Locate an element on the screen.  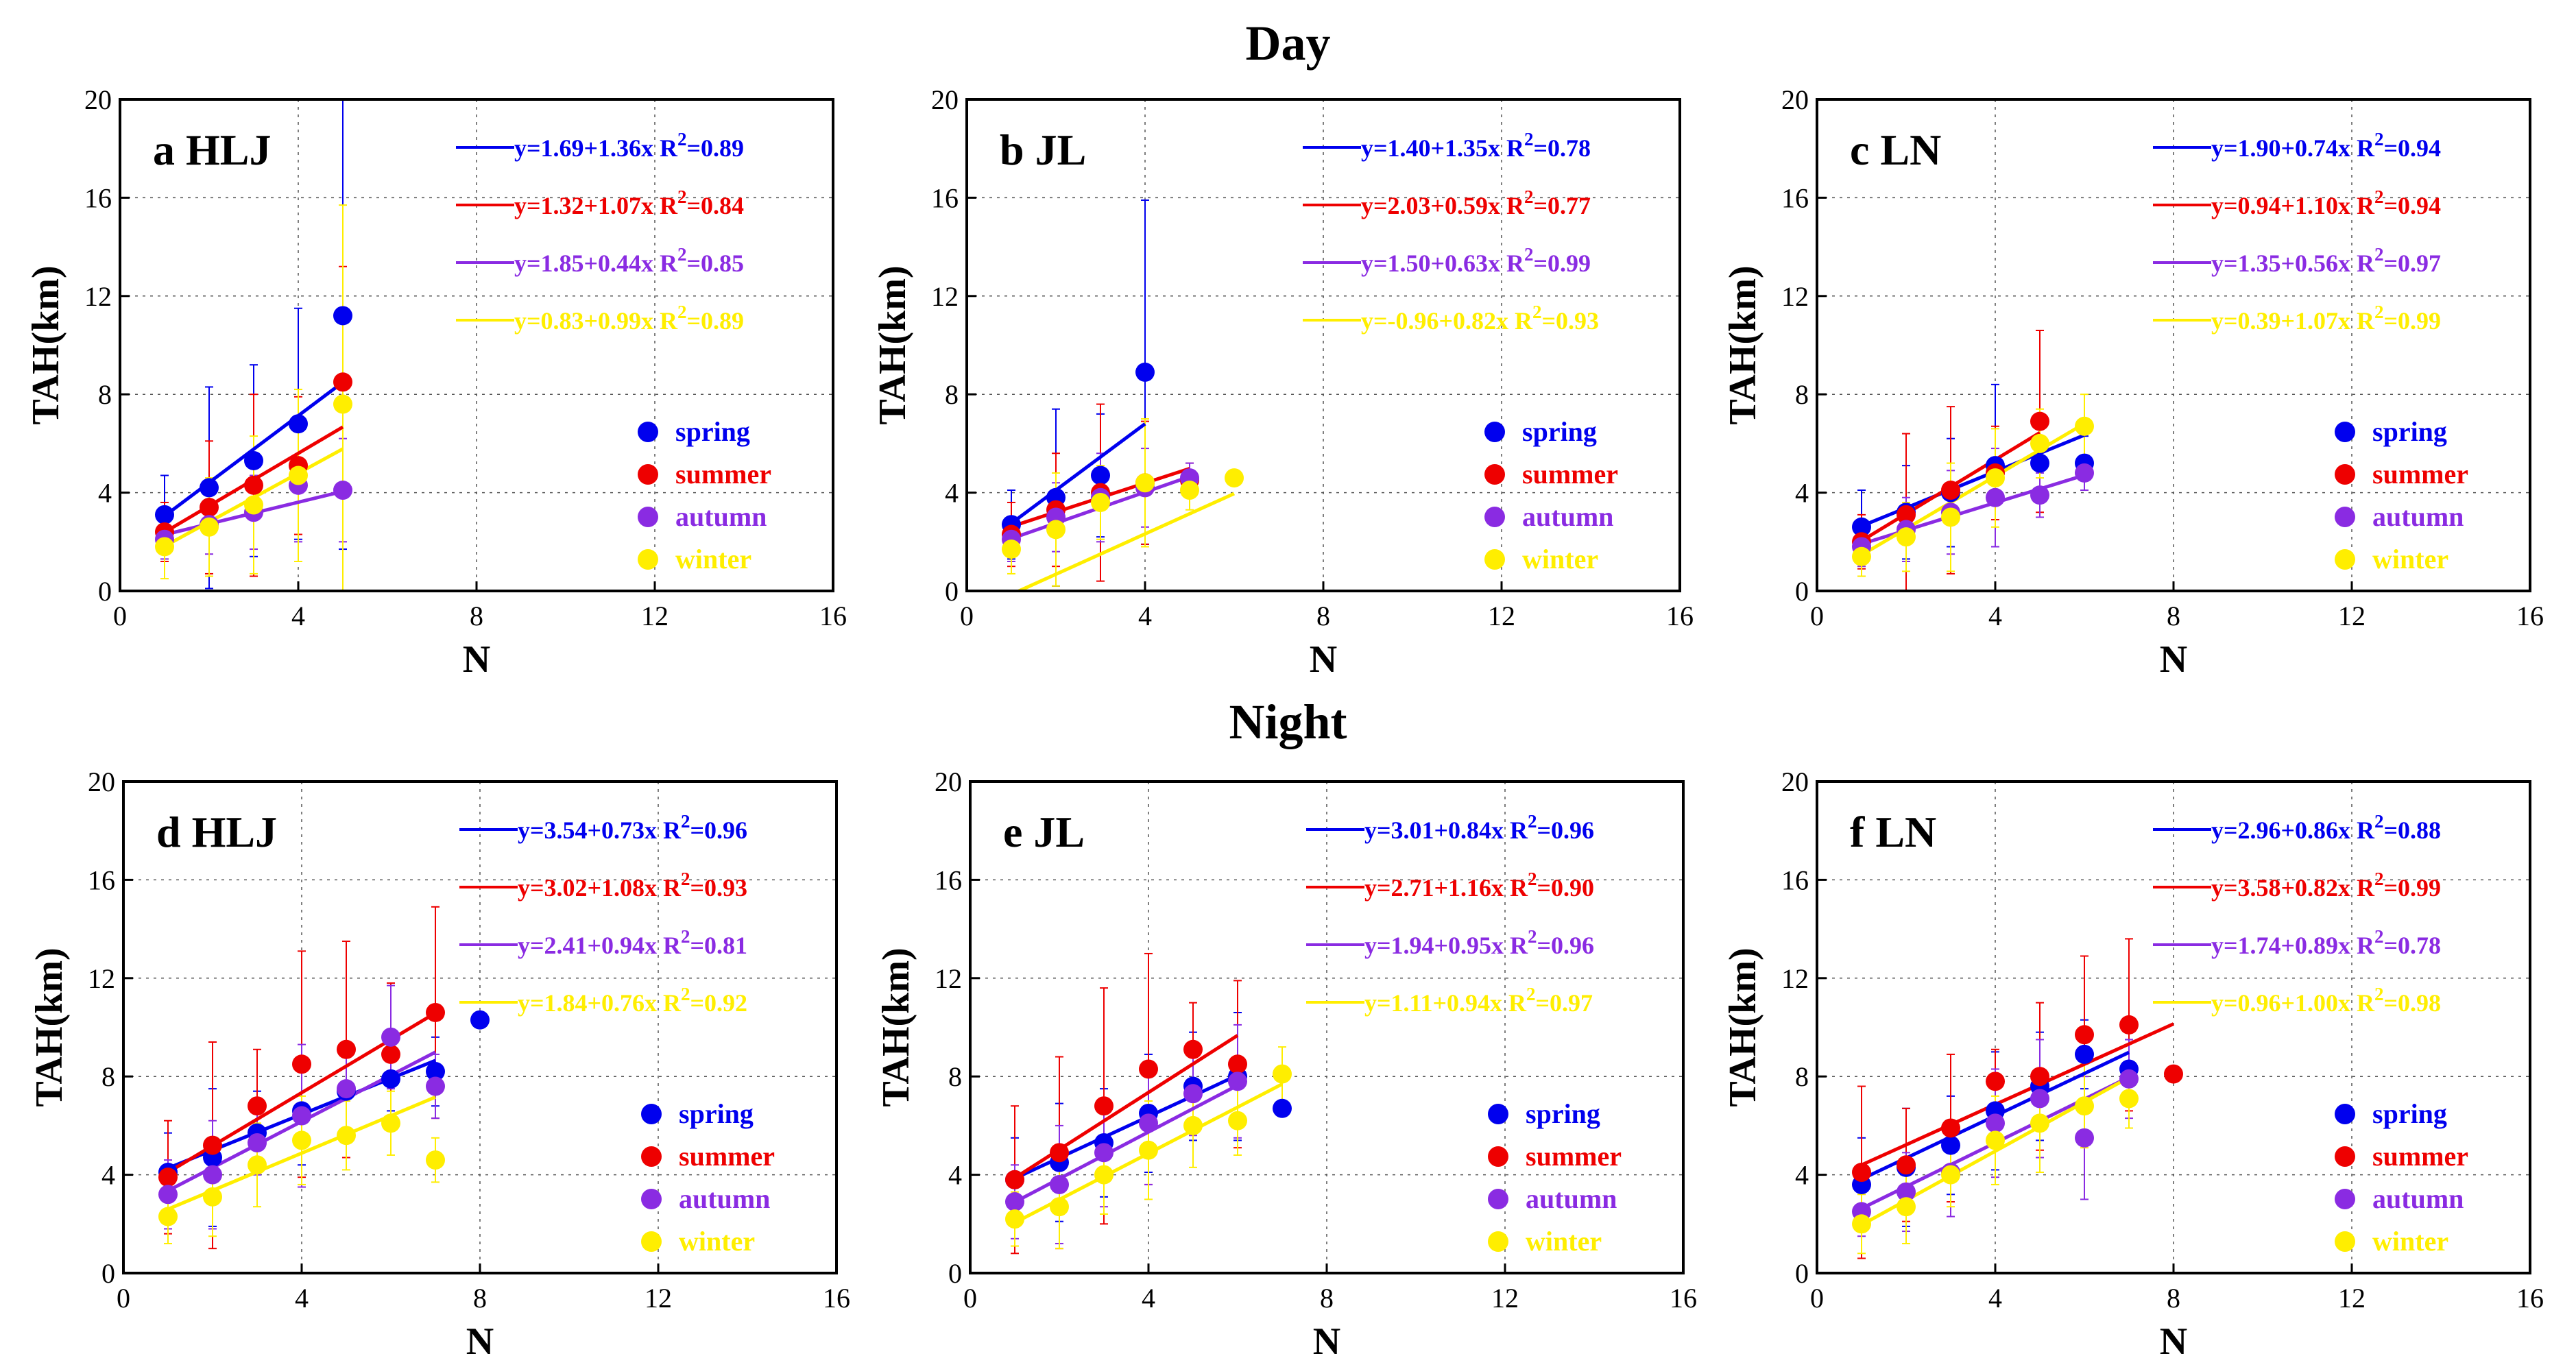
fit-equation-winter: y=0.96+1.00x R2=0.98 is located at coordinates (2326, 1001).